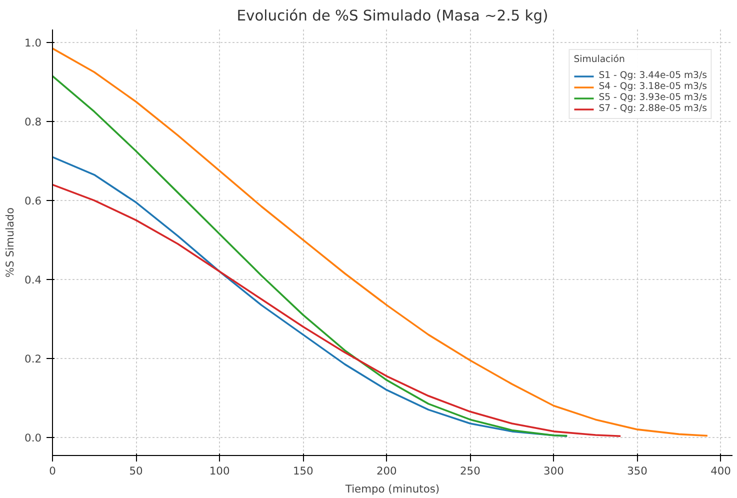 Image resolution: width=737 pixels, height=498 pixels. I want to click on y-tick-label: 0.4, so click(33, 279).